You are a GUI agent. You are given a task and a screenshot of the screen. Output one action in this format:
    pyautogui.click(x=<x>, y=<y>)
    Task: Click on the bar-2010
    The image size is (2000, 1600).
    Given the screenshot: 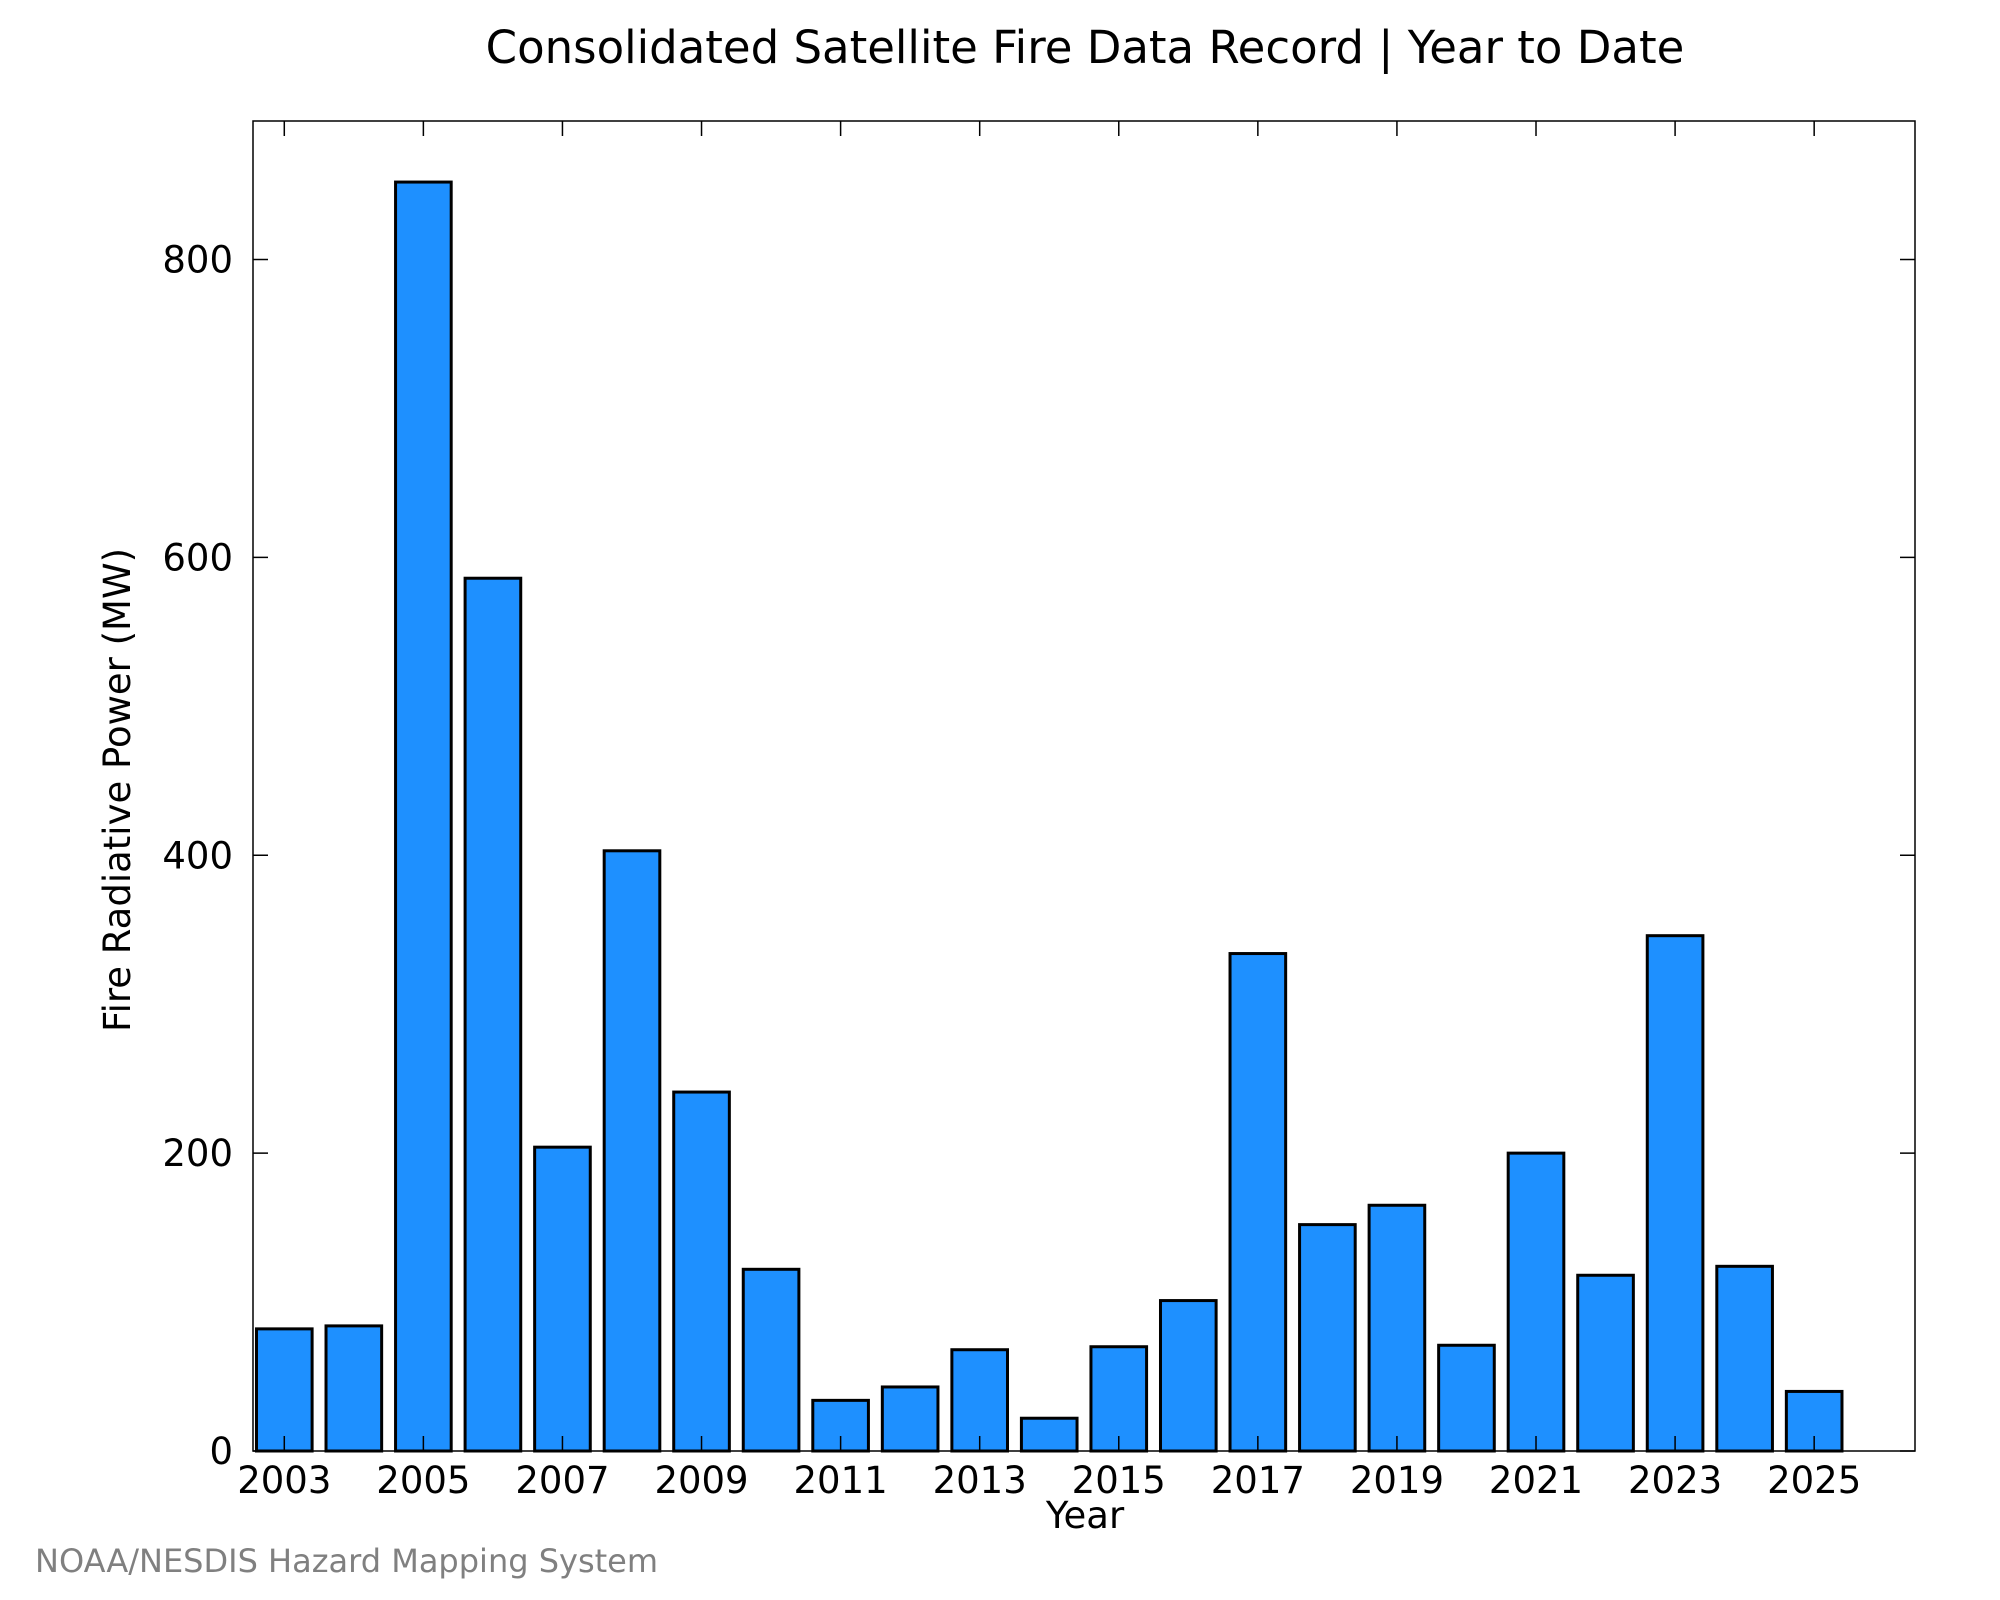 What is the action you would take?
    pyautogui.click(x=771, y=1360)
    